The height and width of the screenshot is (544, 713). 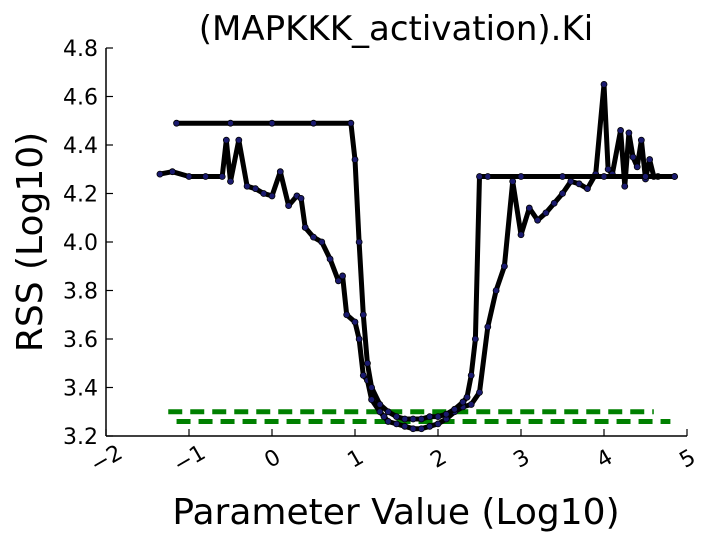 What do you see at coordinates (80, 292) in the screenshot?
I see `y-tick-label: 3.8` at bounding box center [80, 292].